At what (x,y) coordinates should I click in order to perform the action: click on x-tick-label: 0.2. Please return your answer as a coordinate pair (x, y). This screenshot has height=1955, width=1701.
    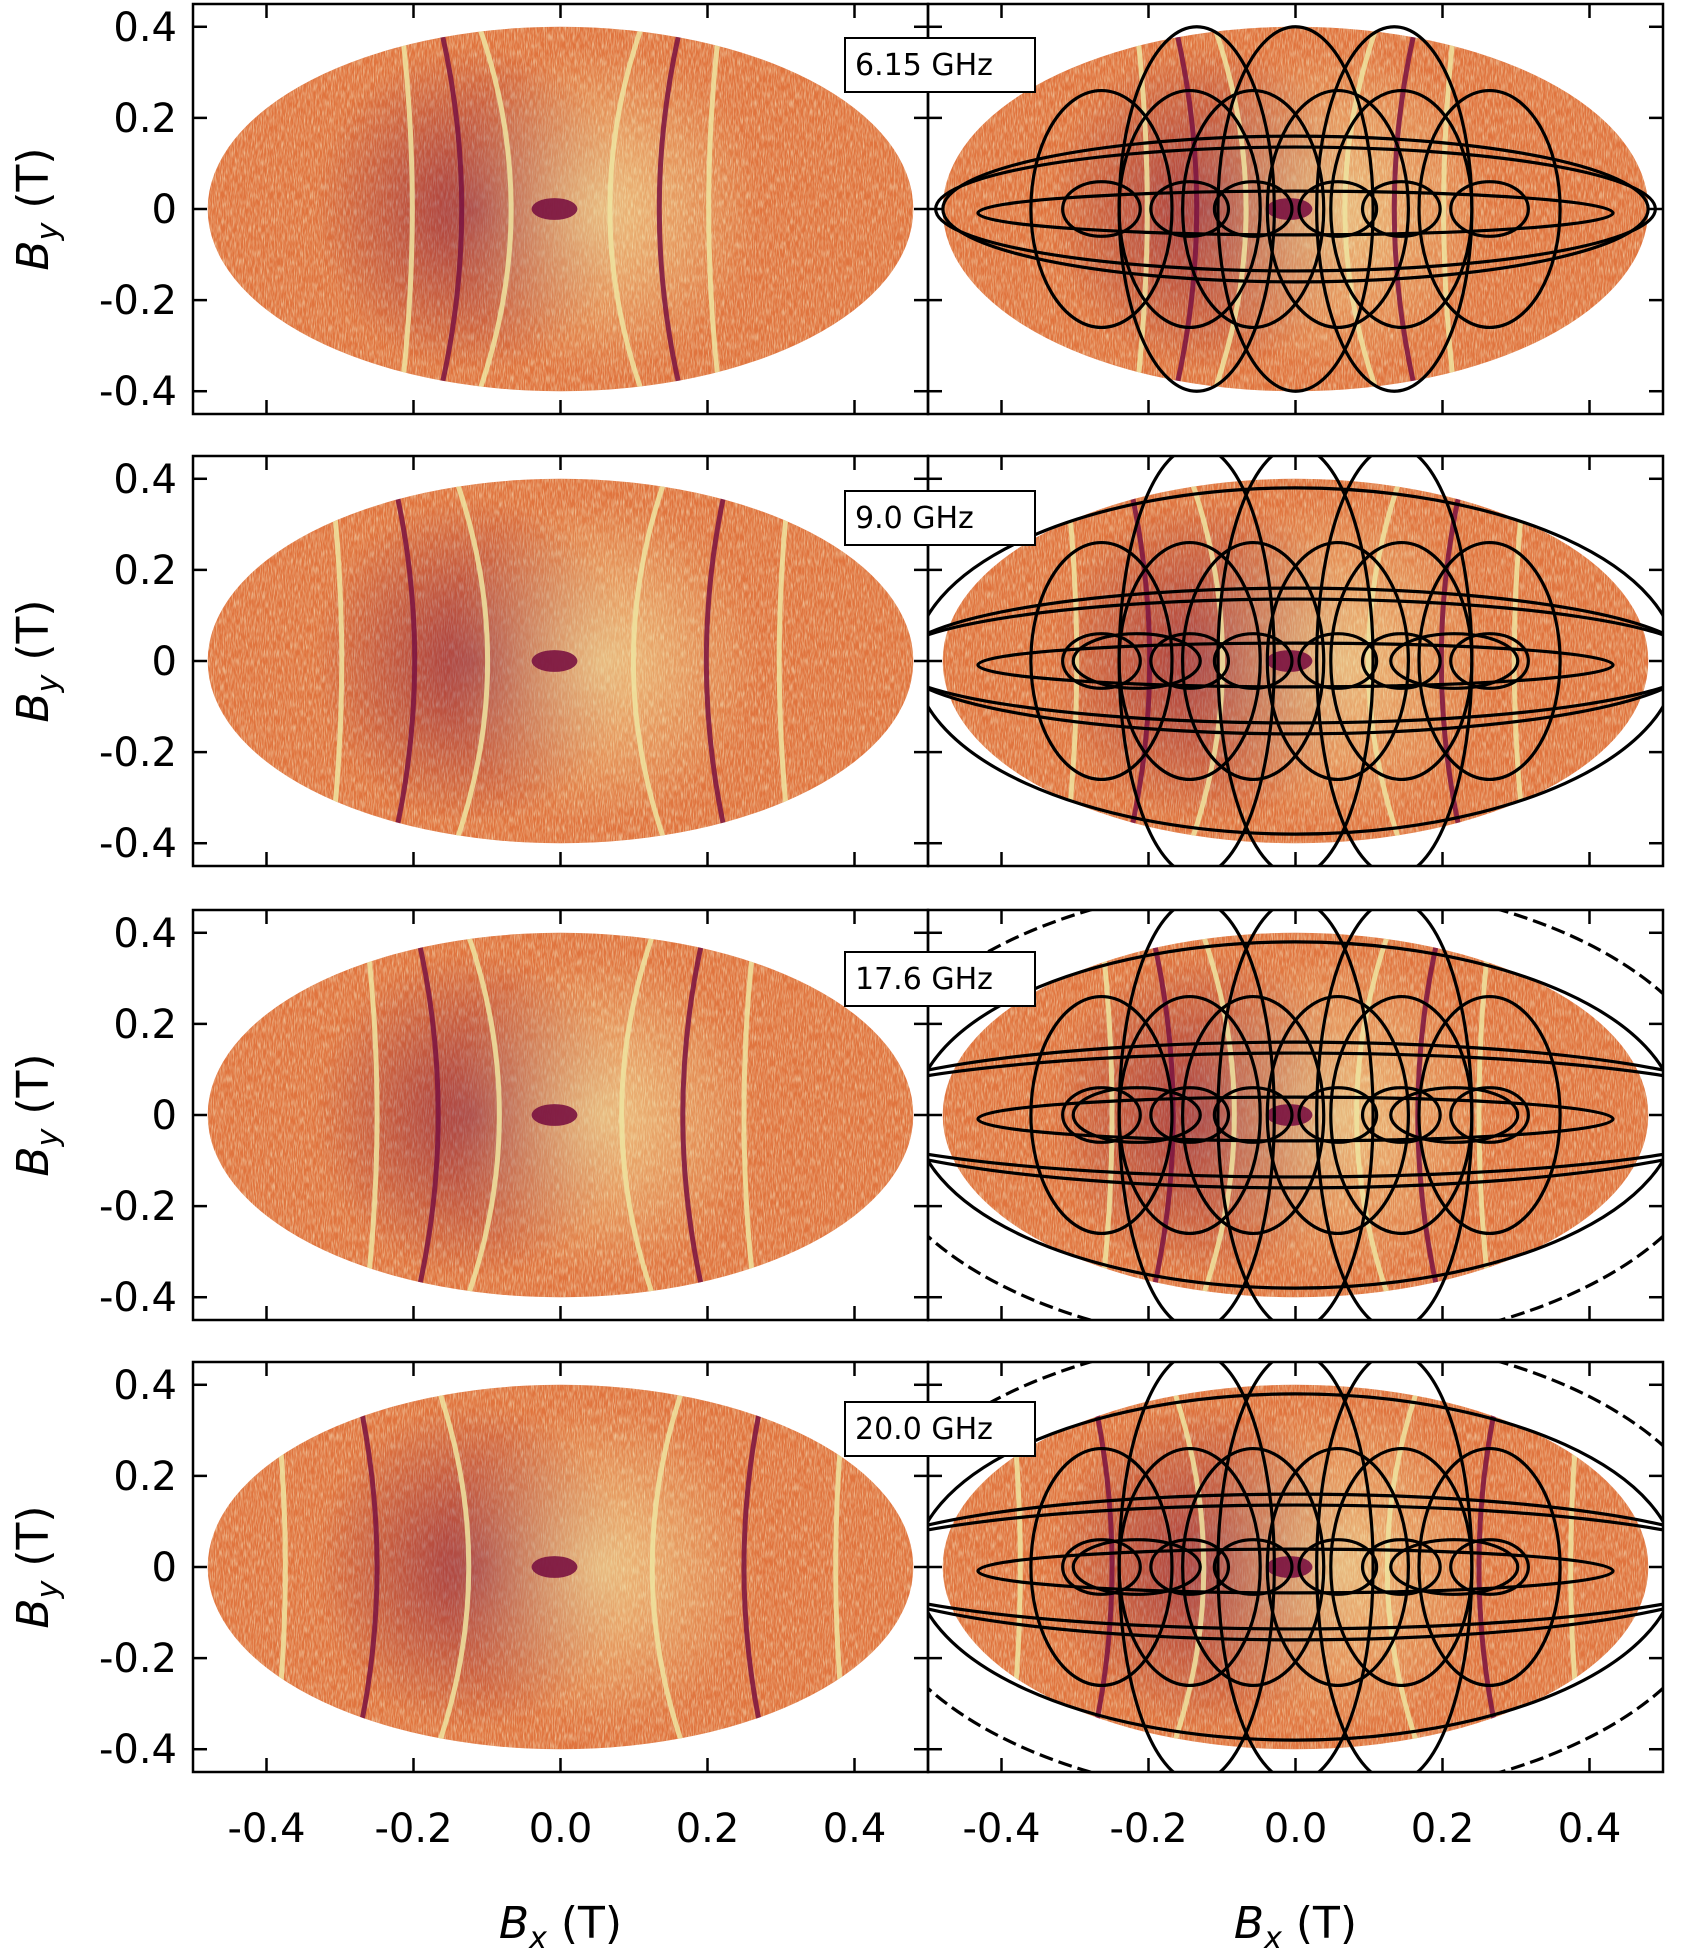
    Looking at the image, I should click on (708, 1829).